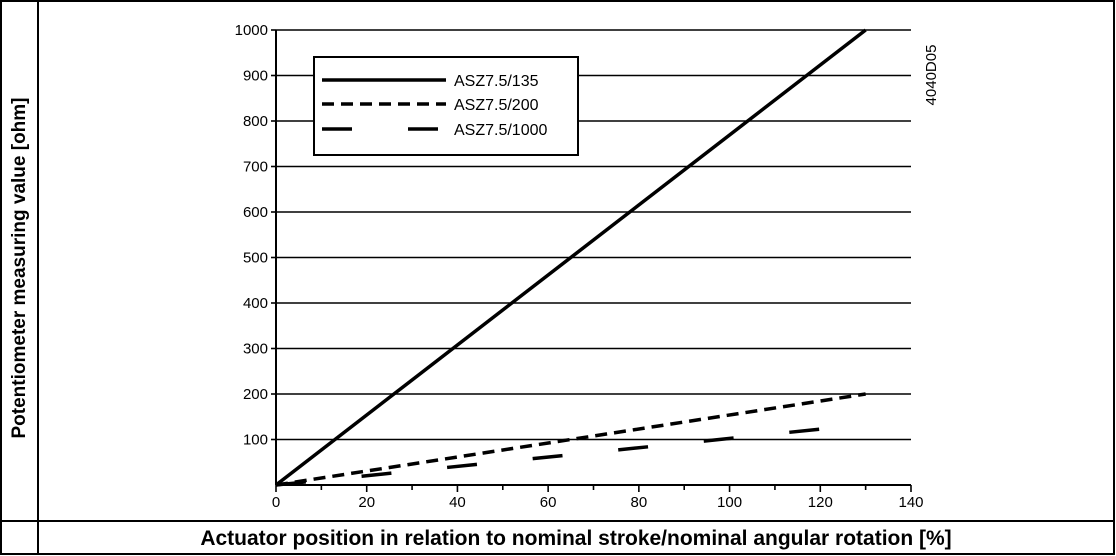 This screenshot has height=556, width=1116. What do you see at coordinates (276, 502) in the screenshot?
I see `x-tick-label: 0` at bounding box center [276, 502].